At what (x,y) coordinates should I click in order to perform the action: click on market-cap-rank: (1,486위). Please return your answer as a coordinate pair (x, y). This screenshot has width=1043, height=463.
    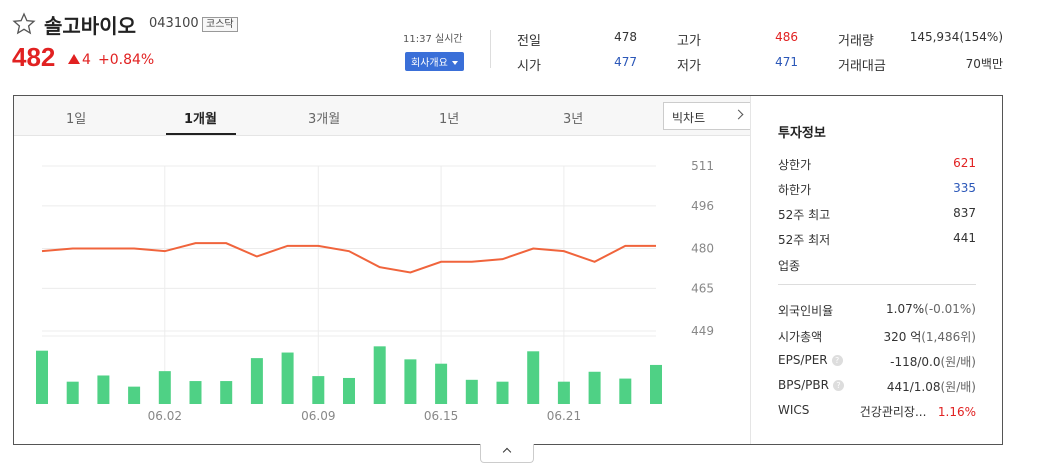
    Looking at the image, I should click on (948, 337).